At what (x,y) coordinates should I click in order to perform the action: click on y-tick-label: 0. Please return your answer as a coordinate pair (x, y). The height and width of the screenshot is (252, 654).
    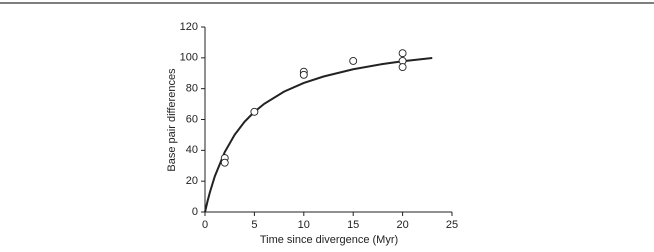
    Looking at the image, I should click on (195, 212).